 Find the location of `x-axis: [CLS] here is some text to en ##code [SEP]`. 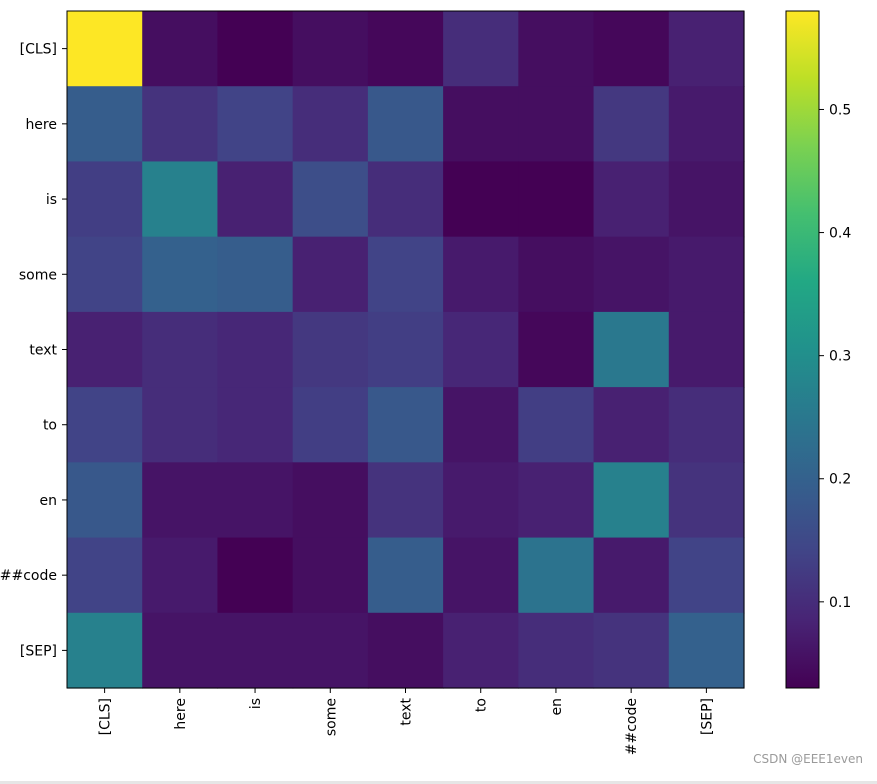

x-axis: [CLS] here is some text to en ##code [SEP] is located at coordinates (406, 721).